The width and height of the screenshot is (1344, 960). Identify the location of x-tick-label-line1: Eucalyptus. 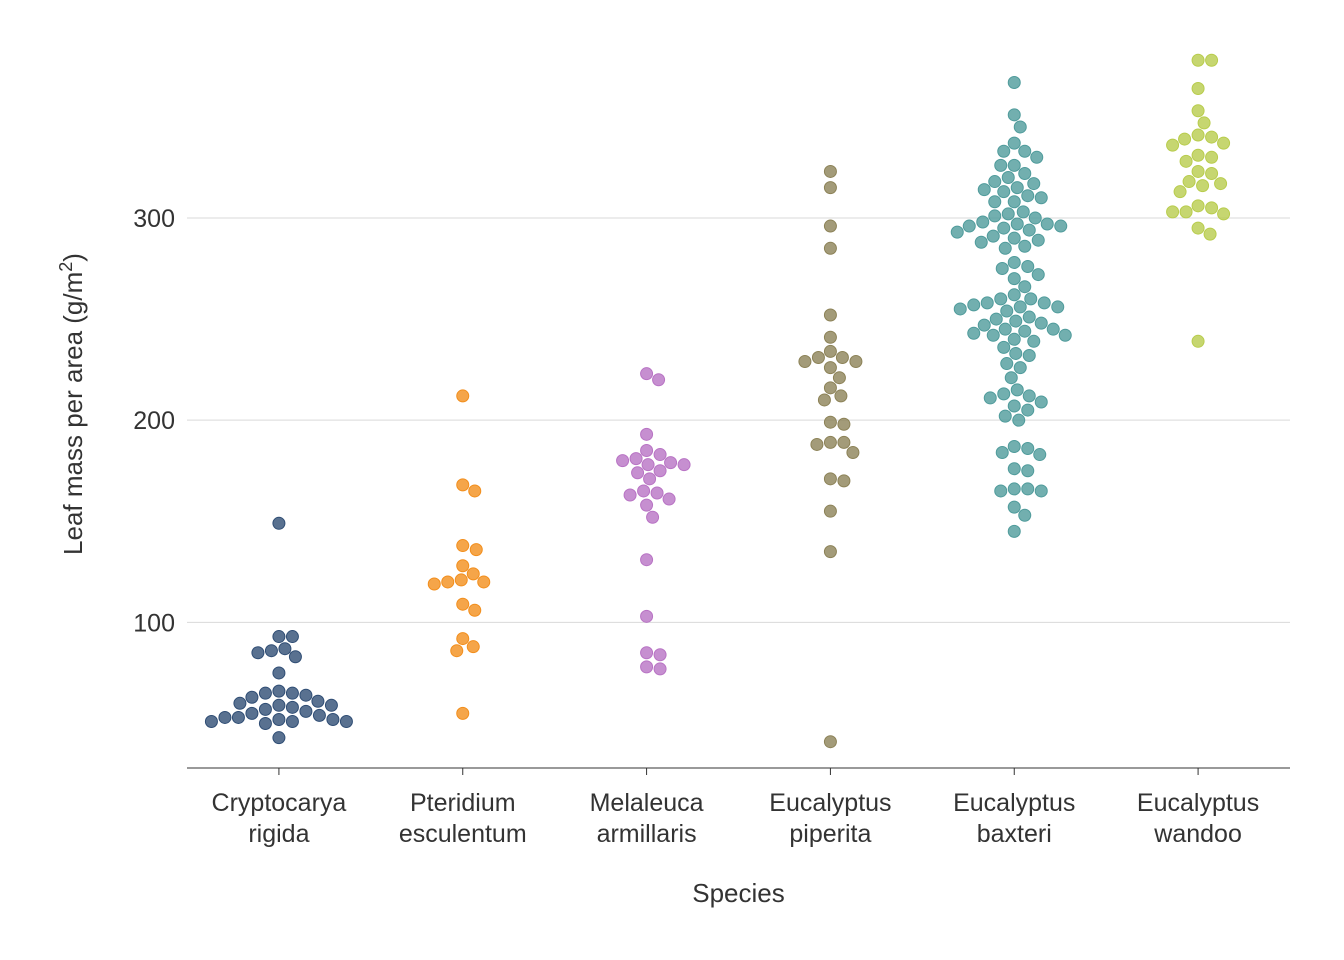
(1014, 803).